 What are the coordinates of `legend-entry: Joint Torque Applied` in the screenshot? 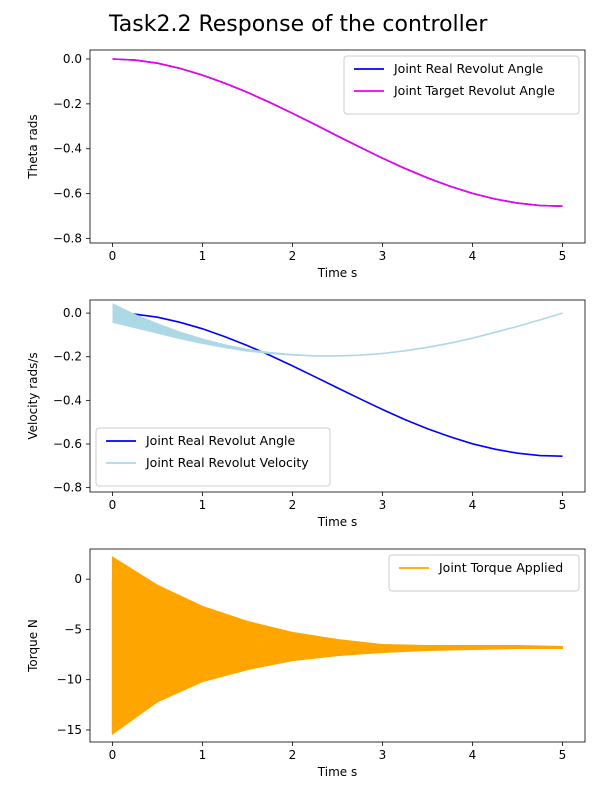 It's located at (500, 567).